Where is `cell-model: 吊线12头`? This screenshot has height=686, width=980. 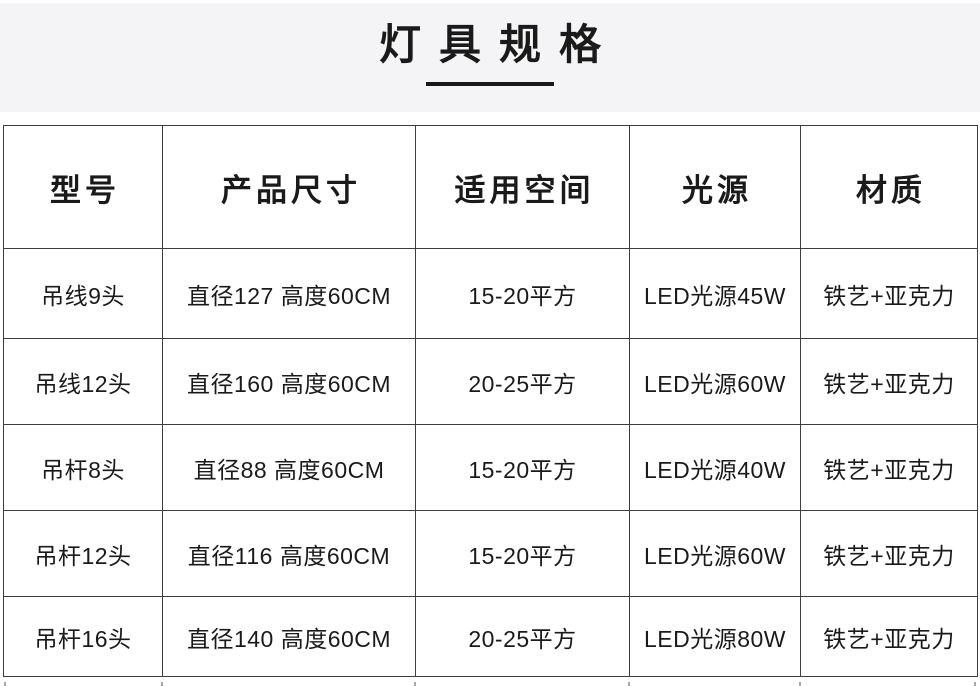
cell-model: 吊线12头 is located at coordinates (83, 382).